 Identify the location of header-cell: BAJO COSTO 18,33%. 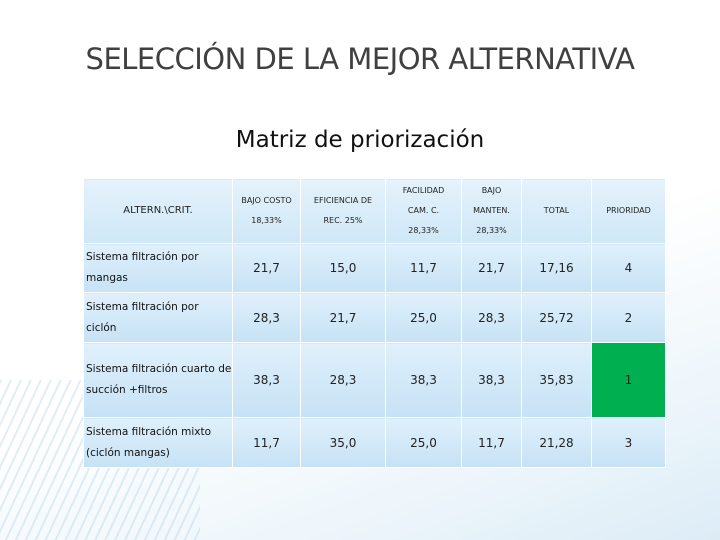
(266, 211).